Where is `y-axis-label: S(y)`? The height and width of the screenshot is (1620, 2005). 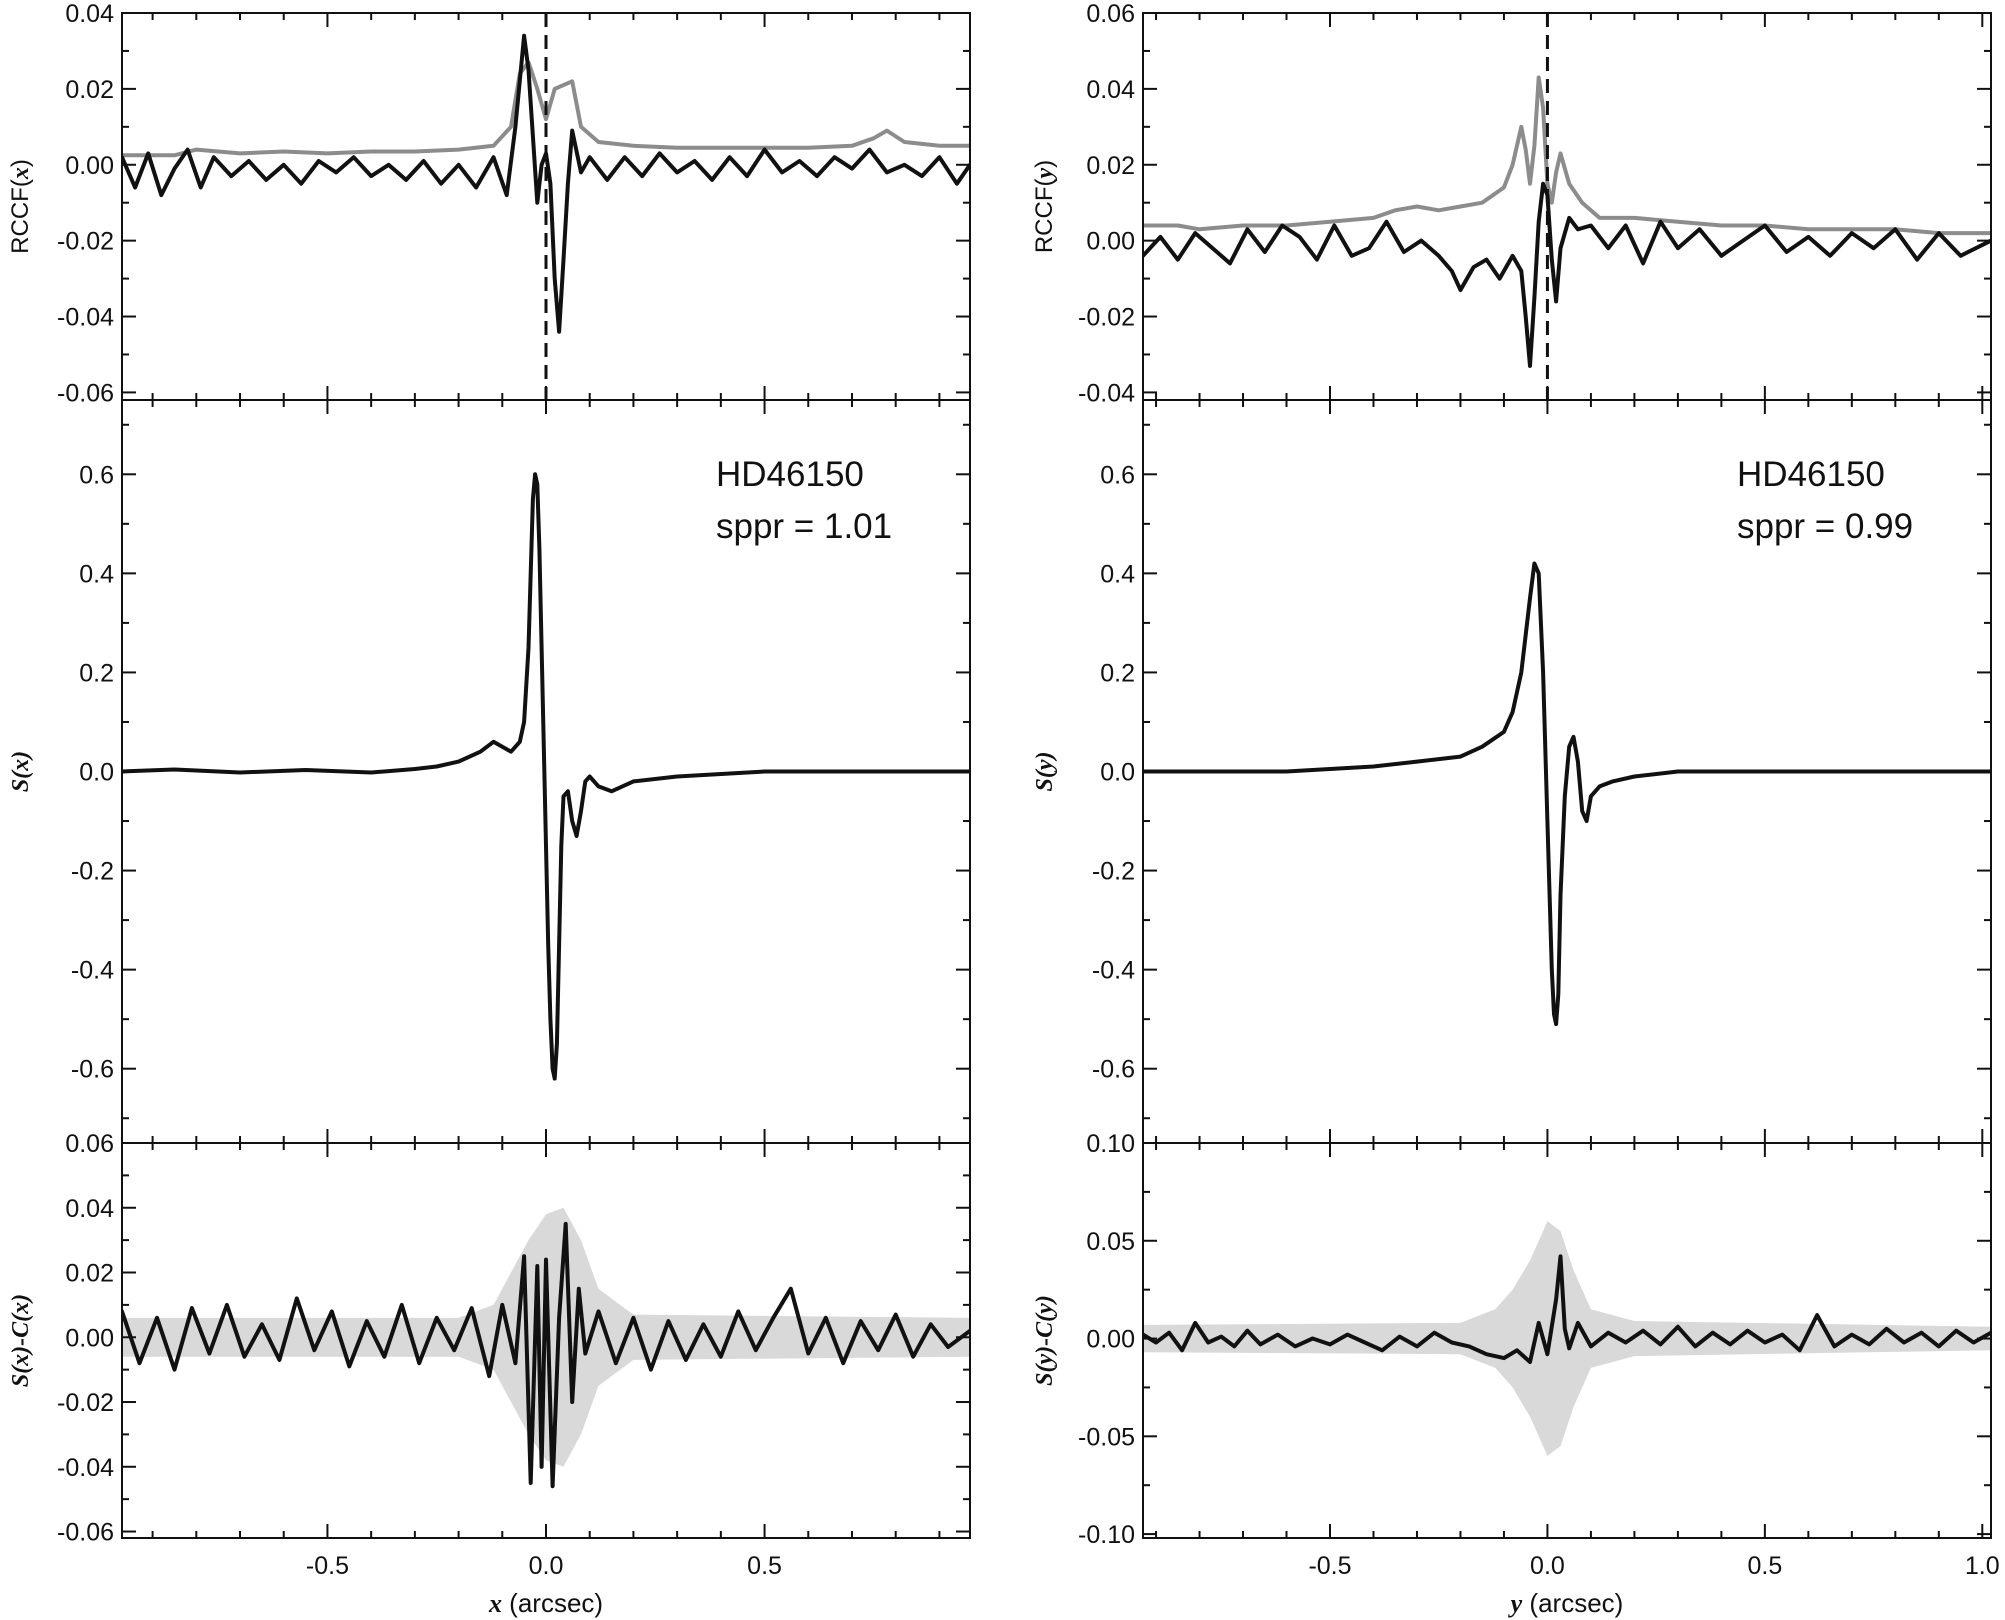 y-axis-label: S(y) is located at coordinates (1045, 772).